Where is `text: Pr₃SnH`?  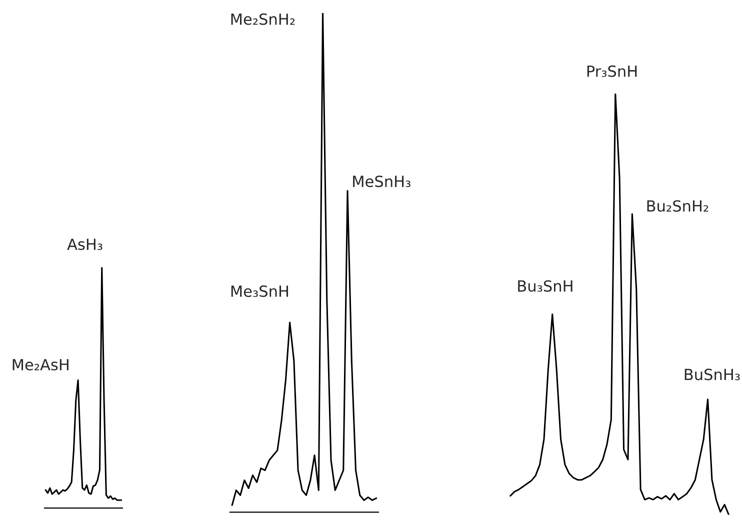
text: Pr₃SnH is located at coordinates (612, 71).